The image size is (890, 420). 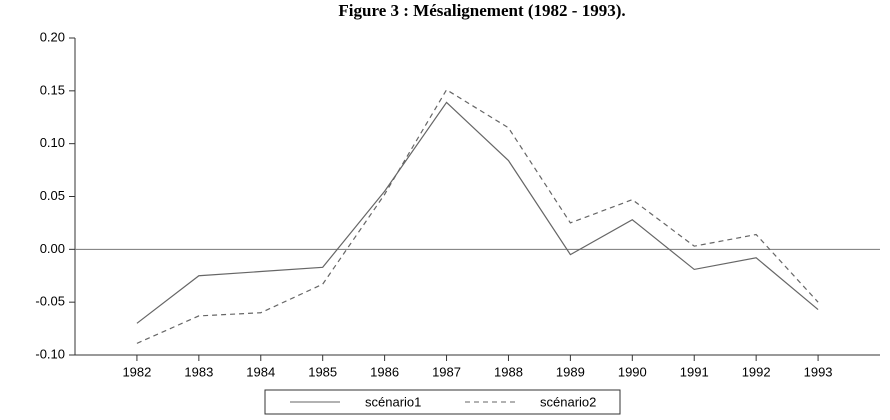 What do you see at coordinates (322, 371) in the screenshot?
I see `x-tick-label: 1985` at bounding box center [322, 371].